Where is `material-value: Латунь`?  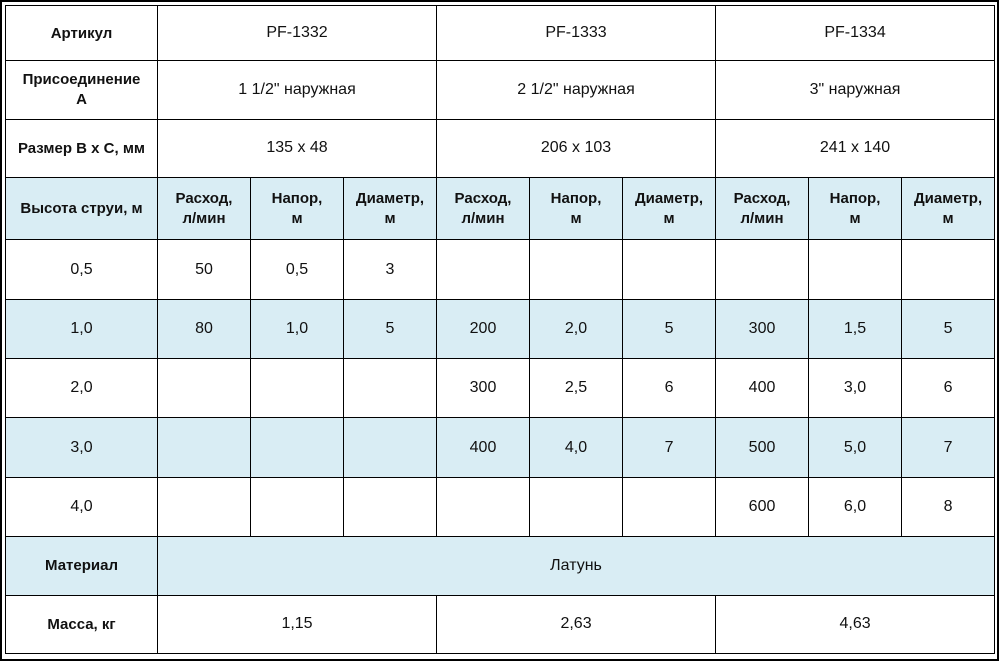
material-value: Латунь is located at coordinates (576, 566).